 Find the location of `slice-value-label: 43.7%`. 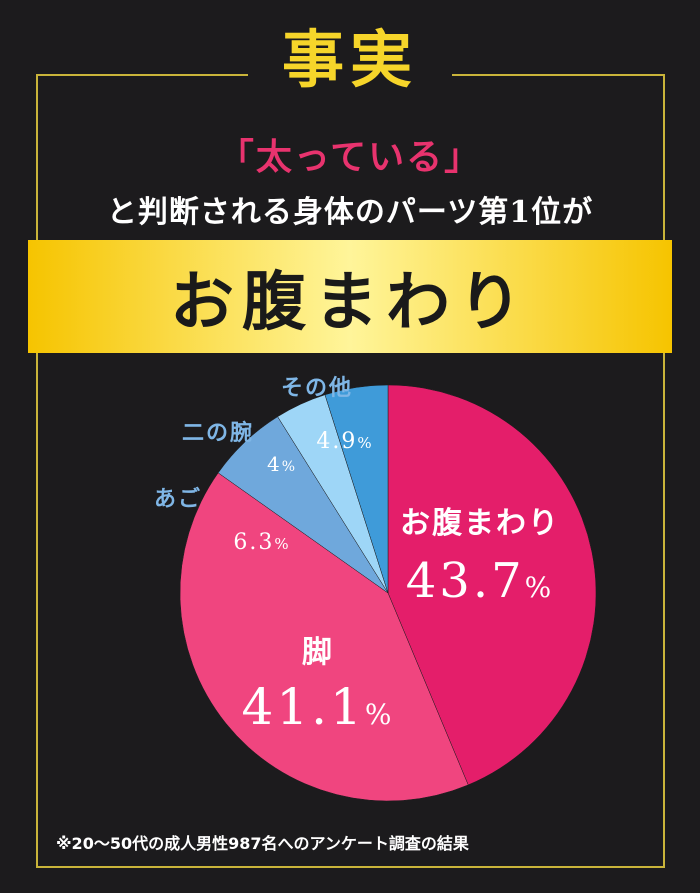

slice-value-label: 43.7% is located at coordinates (480, 581).